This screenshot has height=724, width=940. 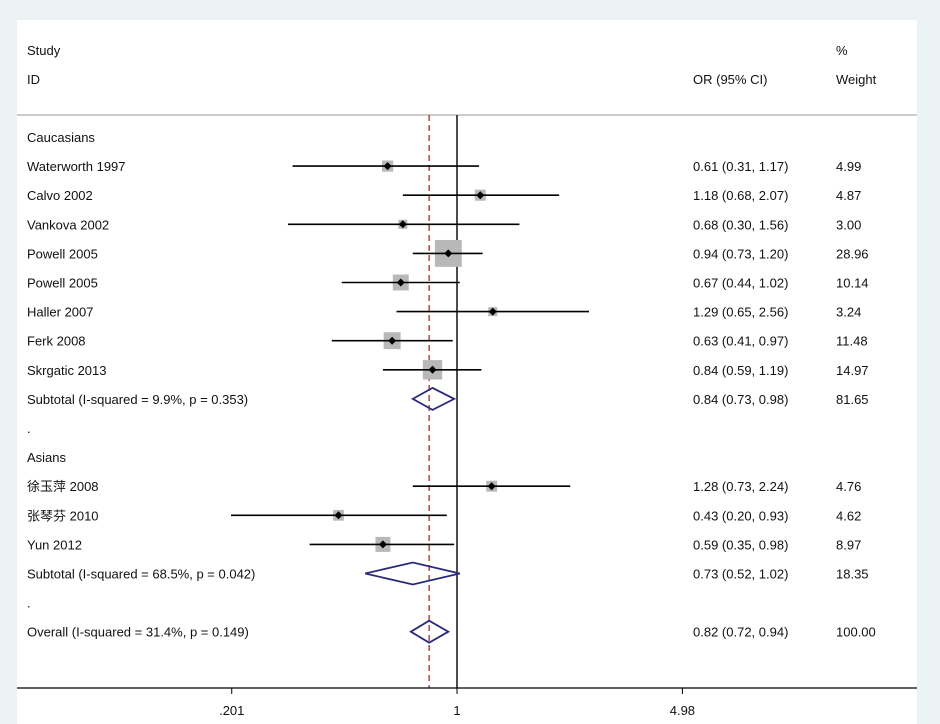 I want to click on row-label-1: Waterworth 1997, so click(x=76, y=166).